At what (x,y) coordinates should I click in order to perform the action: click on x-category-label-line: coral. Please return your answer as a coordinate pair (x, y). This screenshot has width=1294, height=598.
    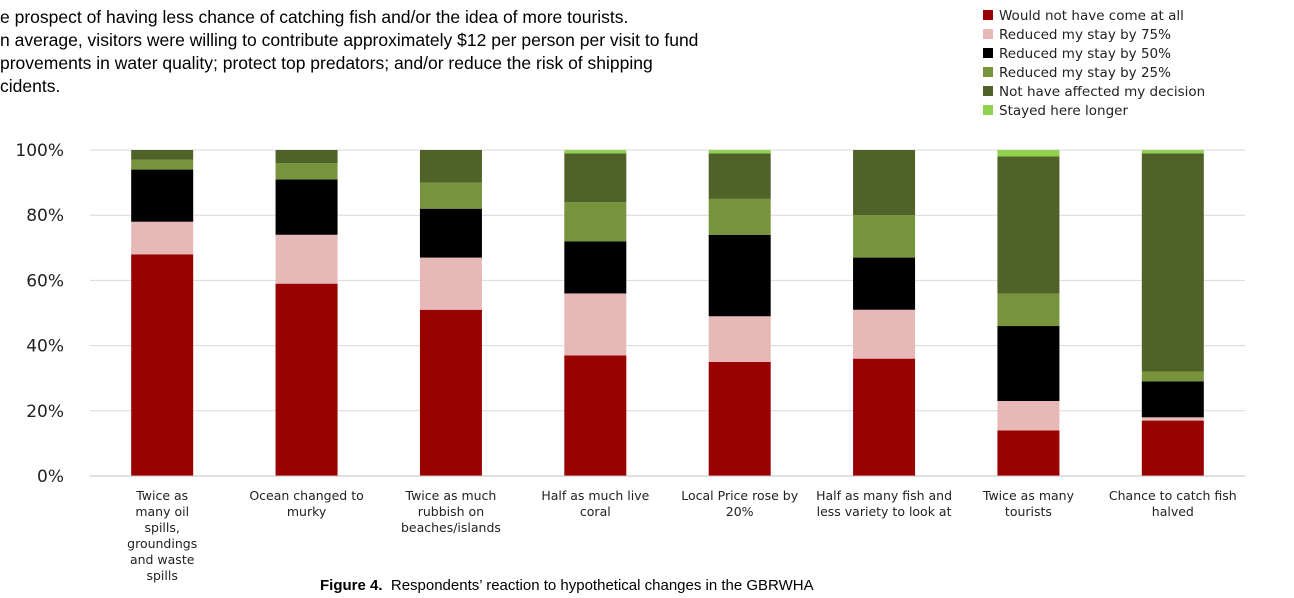
    Looking at the image, I should click on (595, 511).